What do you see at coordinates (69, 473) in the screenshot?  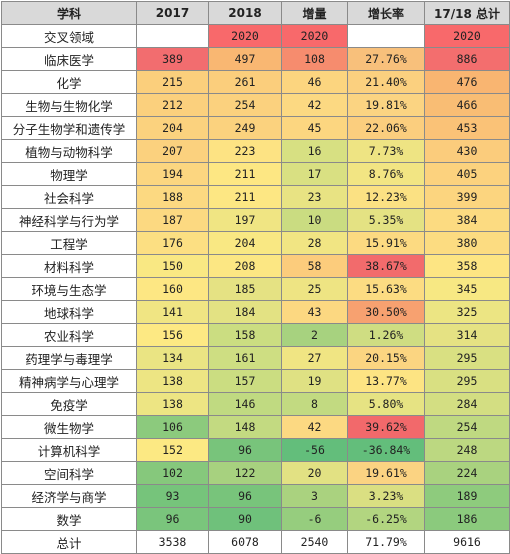 I see `row-name: 空间科学` at bounding box center [69, 473].